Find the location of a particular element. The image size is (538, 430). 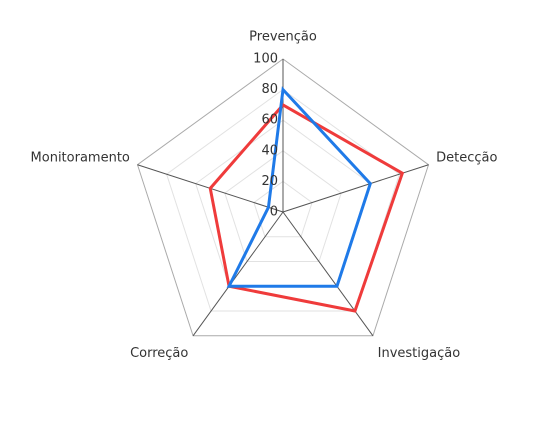

category-label: Detecção is located at coordinates (466, 157).